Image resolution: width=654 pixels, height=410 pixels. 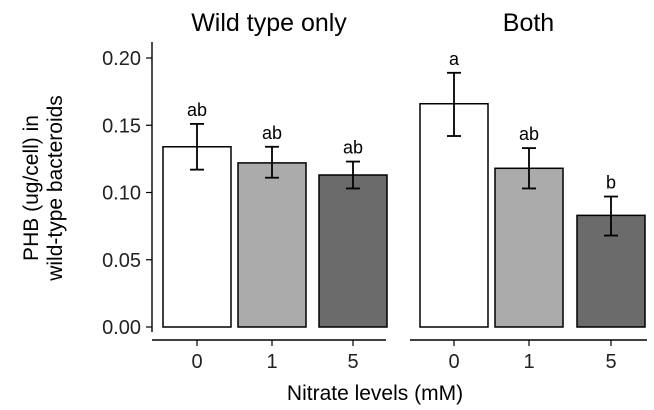 I want to click on y-tick-label: 0.15, so click(x=121, y=126).